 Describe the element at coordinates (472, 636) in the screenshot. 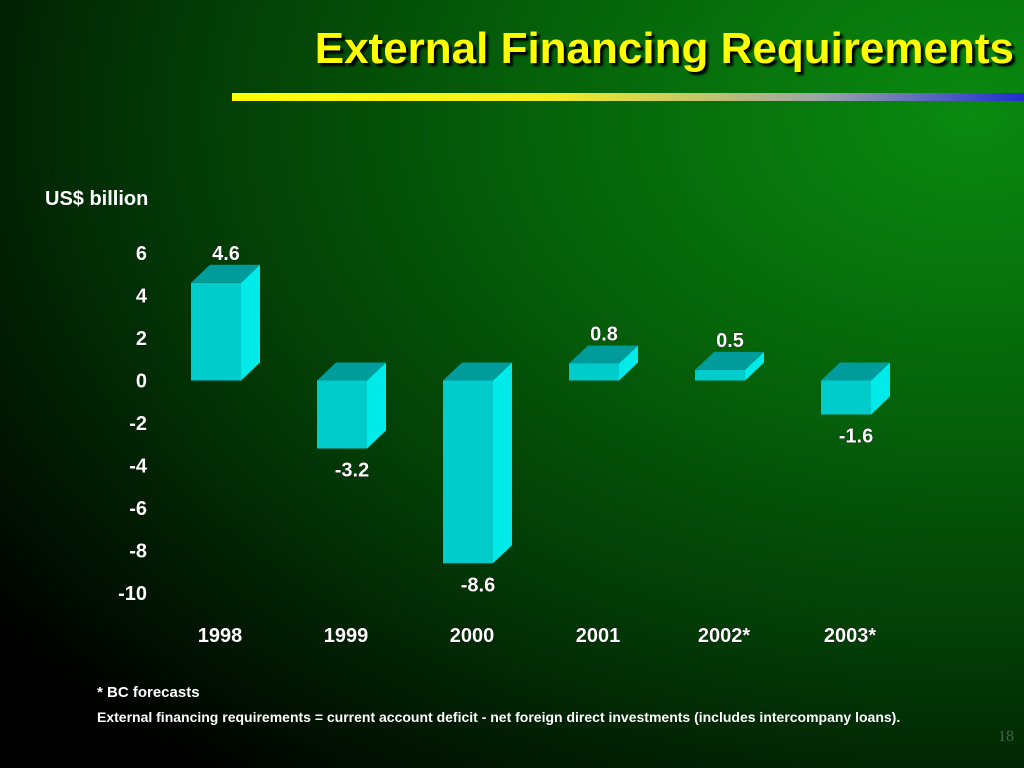

I see `x-tick-label: 2000` at that location.